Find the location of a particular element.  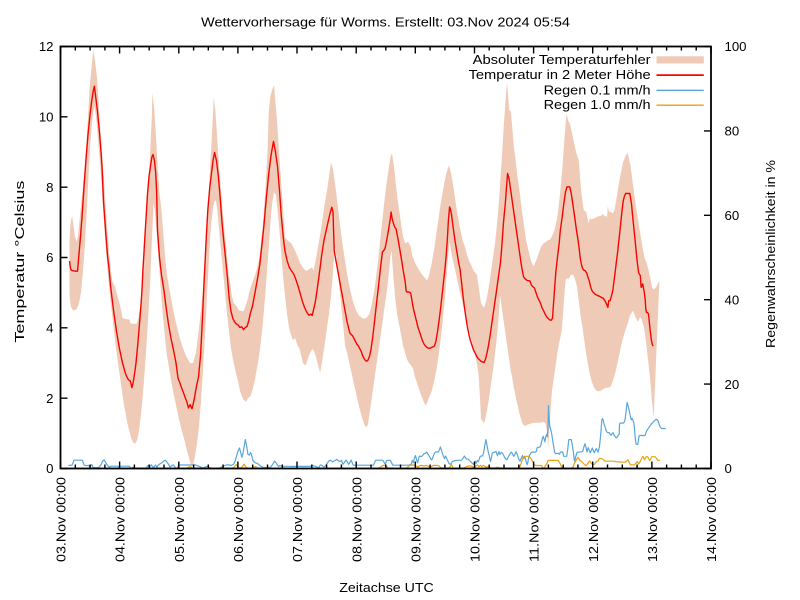

svg-text: 80 is located at coordinates (732, 131).